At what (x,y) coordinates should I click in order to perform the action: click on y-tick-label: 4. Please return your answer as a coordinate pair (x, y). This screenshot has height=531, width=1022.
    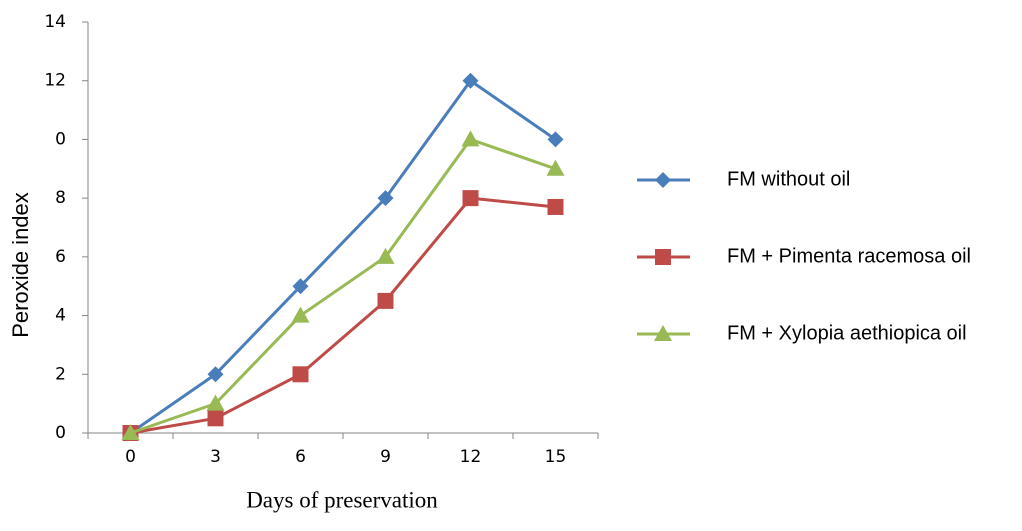
    Looking at the image, I should click on (60, 316).